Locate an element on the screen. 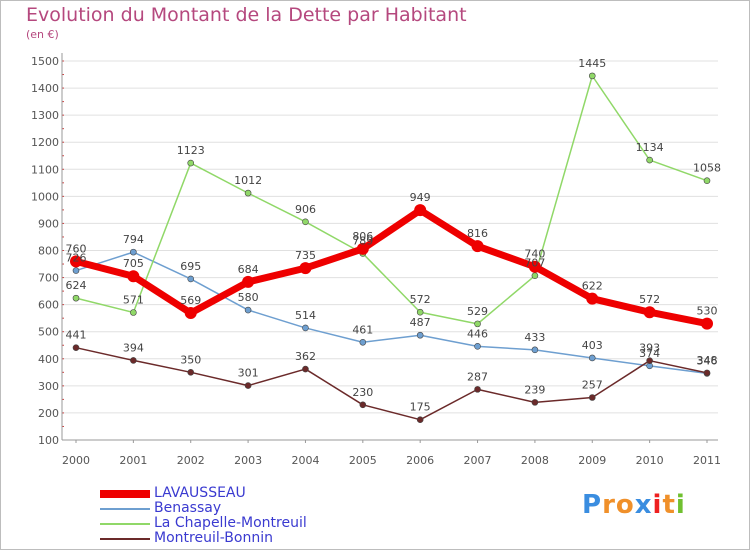  x-tick-label: 2003 is located at coordinates (248, 460).